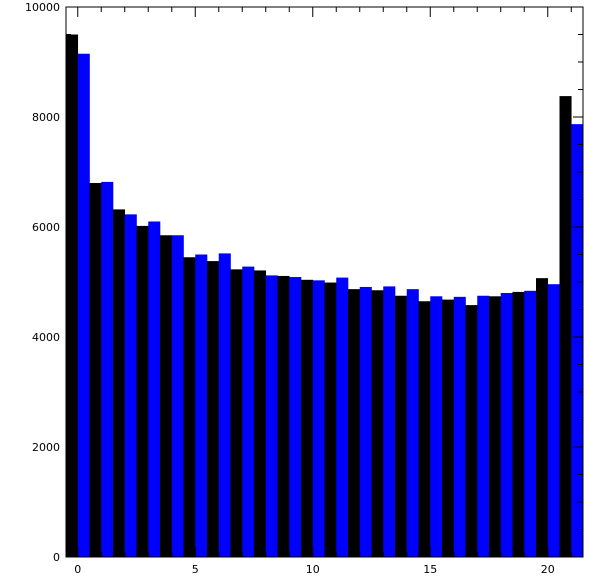 Image resolution: width=590 pixels, height=578 pixels. I want to click on x-tick-label: 10, so click(313, 569).